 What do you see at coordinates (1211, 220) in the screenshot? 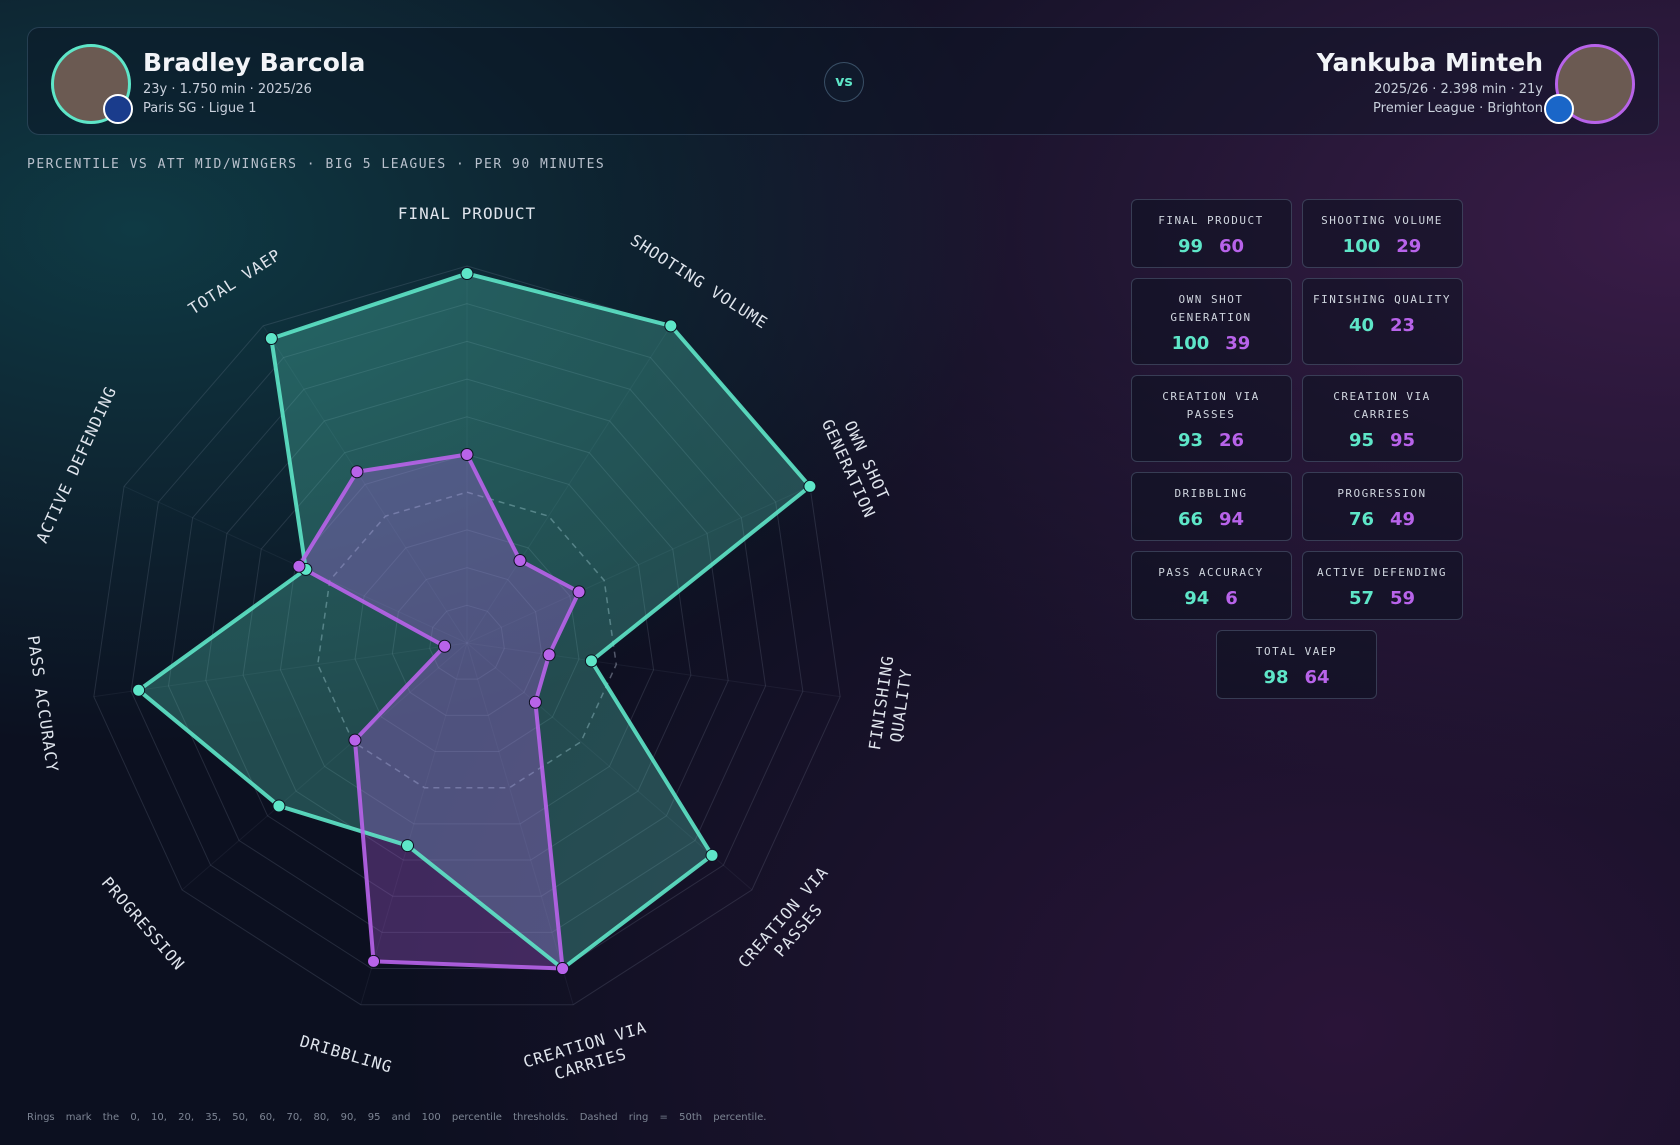
I see `stat-label: Final Product` at bounding box center [1211, 220].